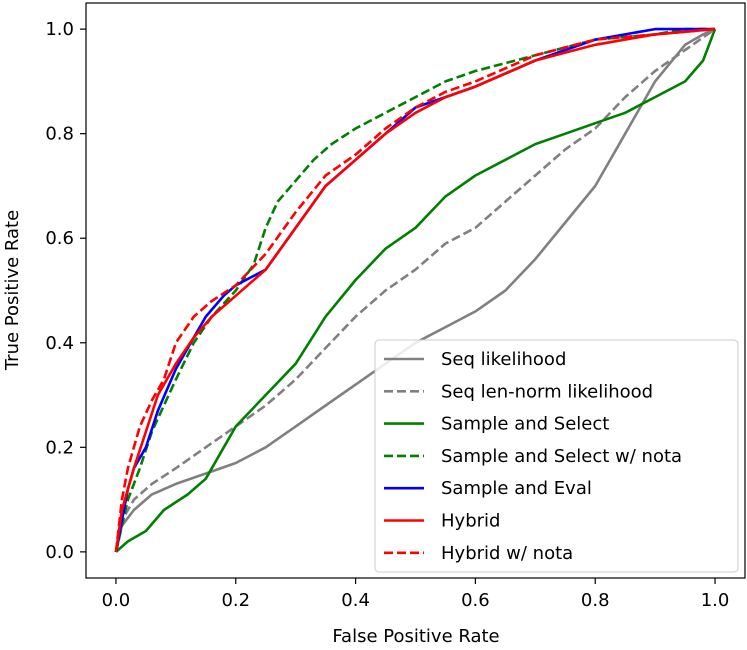 This screenshot has width=747, height=650. Describe the element at coordinates (475, 600) in the screenshot. I see `x-tick-label: 0.6` at that location.